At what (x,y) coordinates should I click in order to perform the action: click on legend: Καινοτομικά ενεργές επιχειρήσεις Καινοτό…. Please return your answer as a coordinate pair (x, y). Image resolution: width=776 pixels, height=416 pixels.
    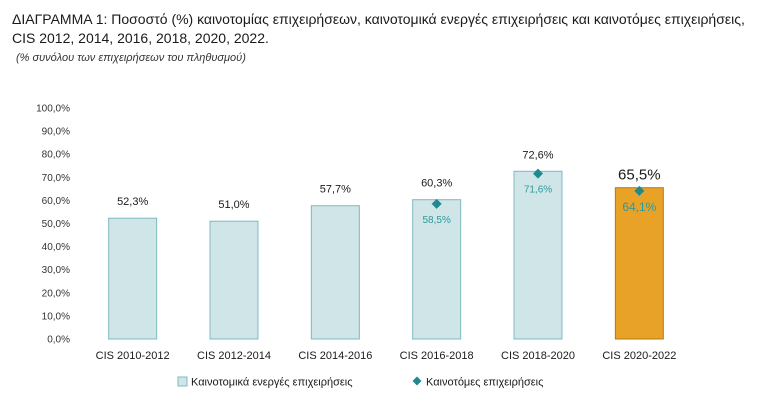
    Looking at the image, I should click on (360, 382).